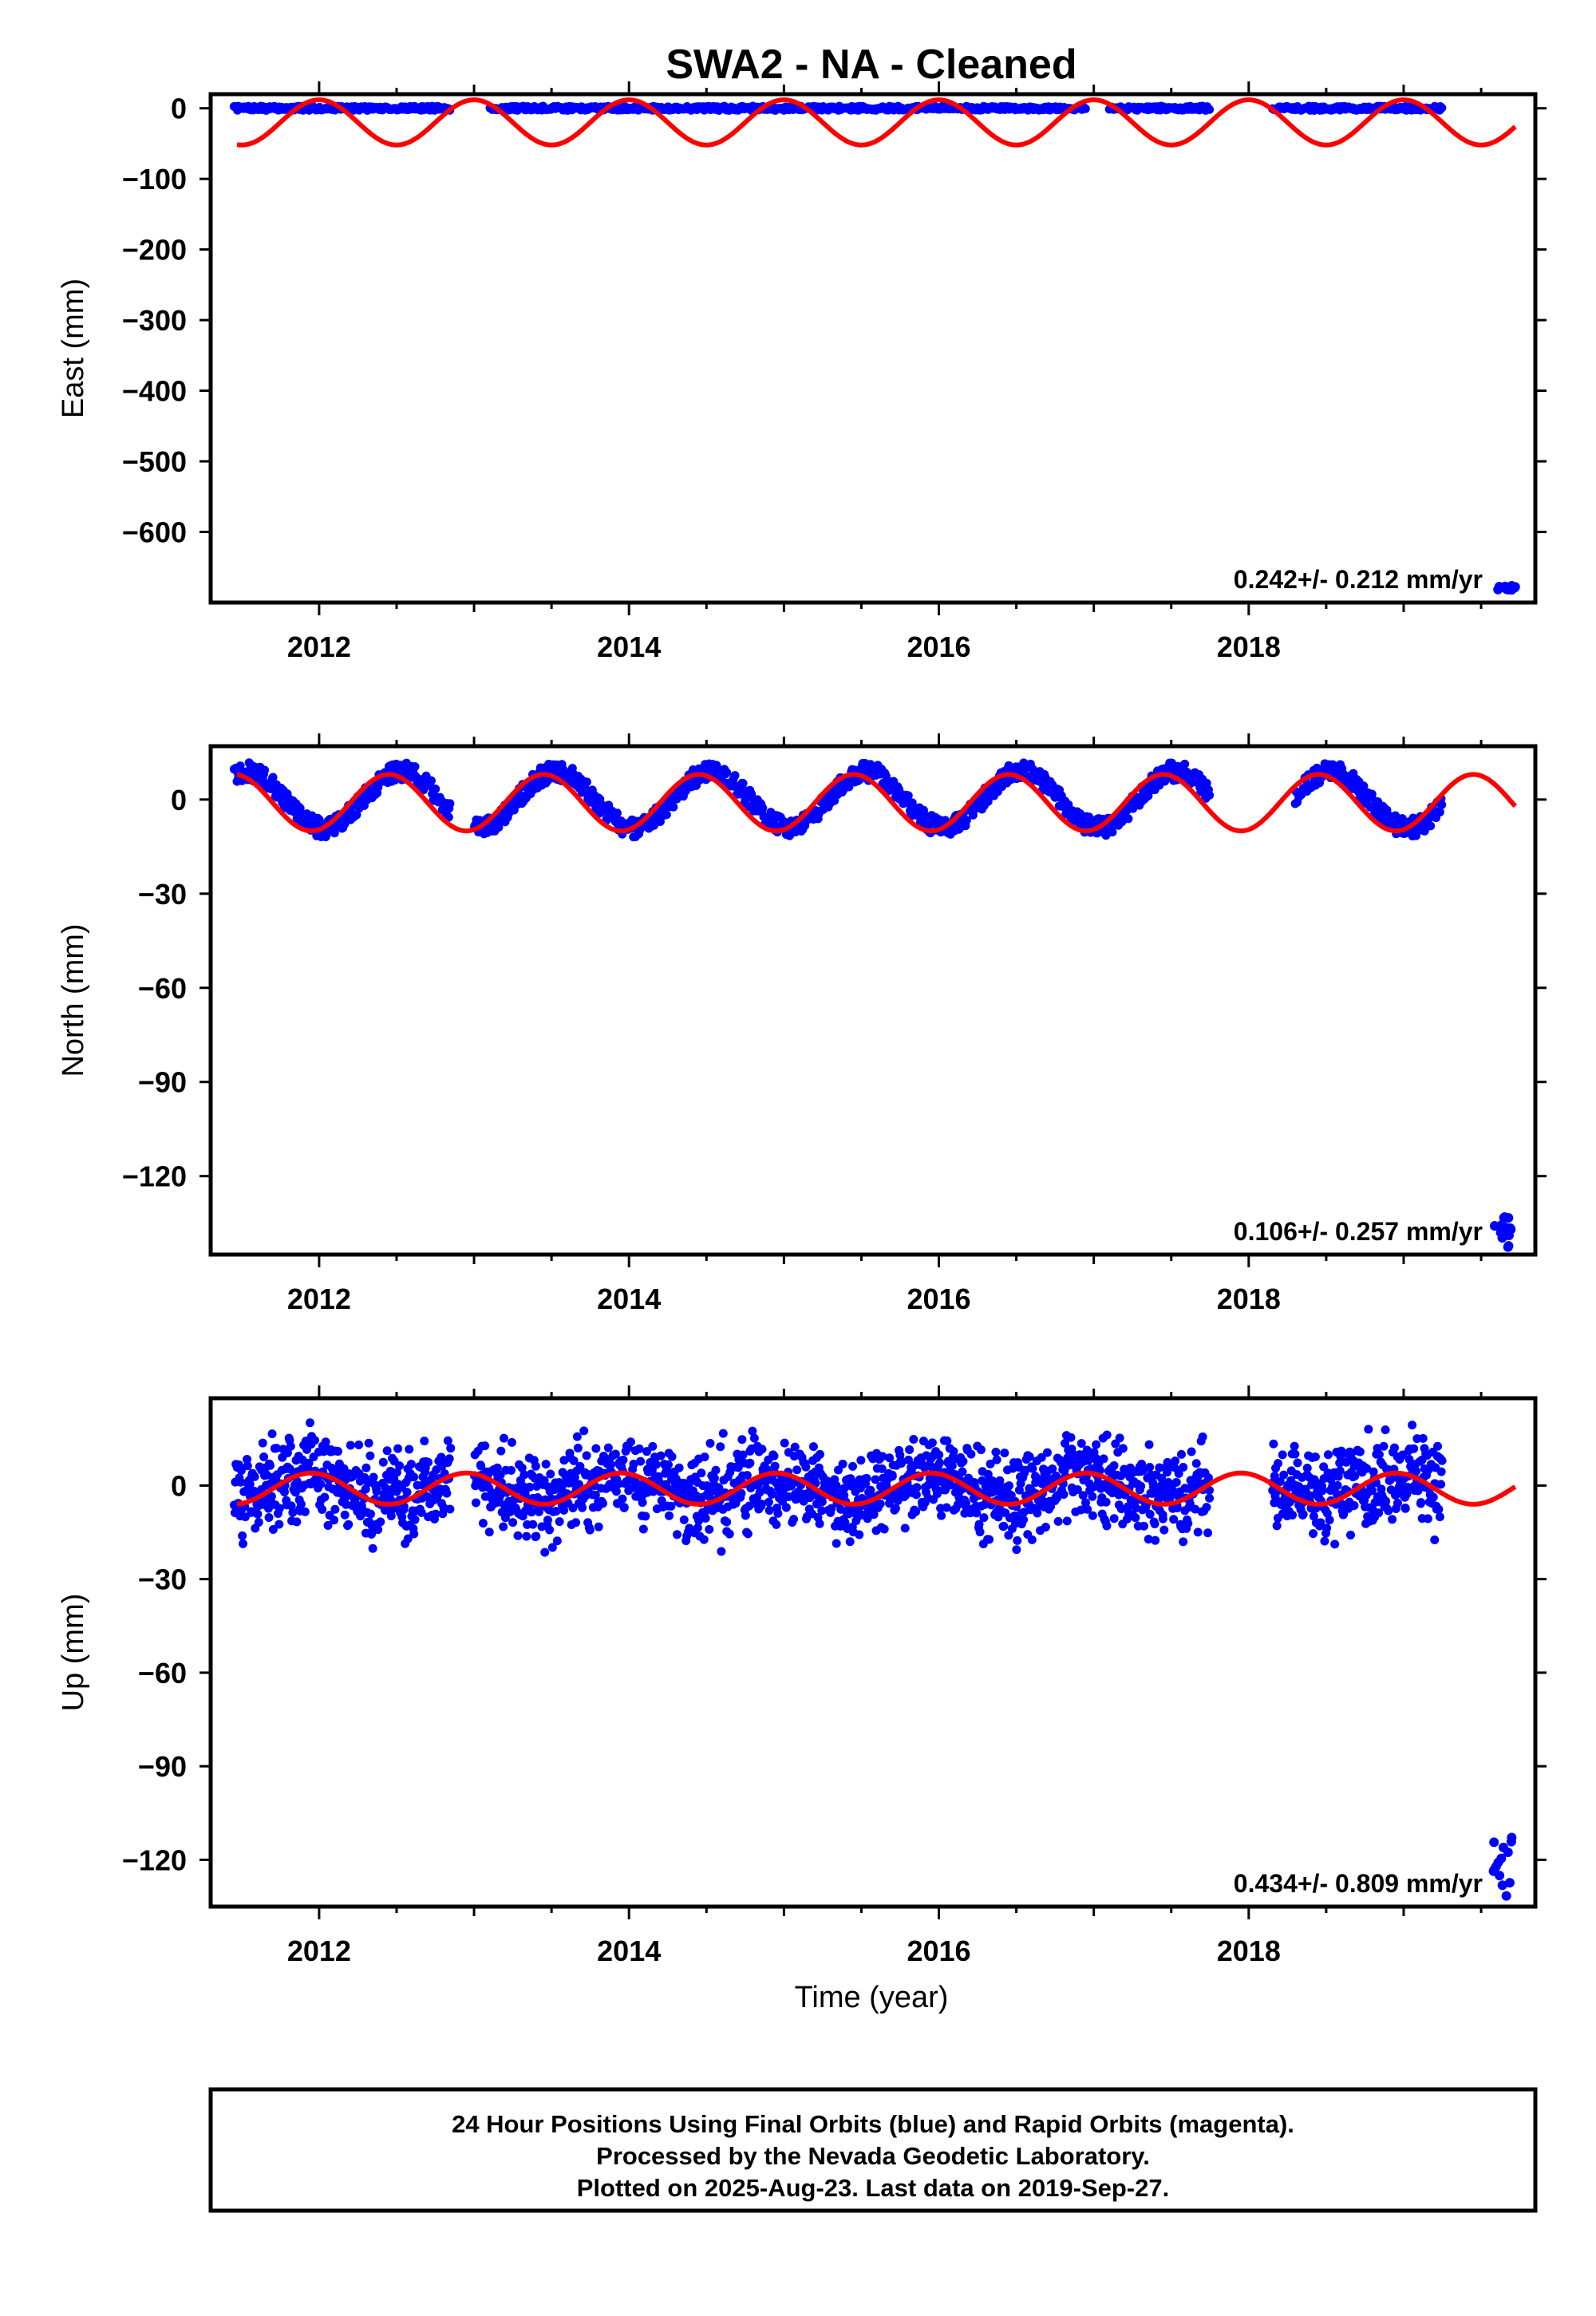  I want to click on north-ytick-label: −60, so click(162, 988).